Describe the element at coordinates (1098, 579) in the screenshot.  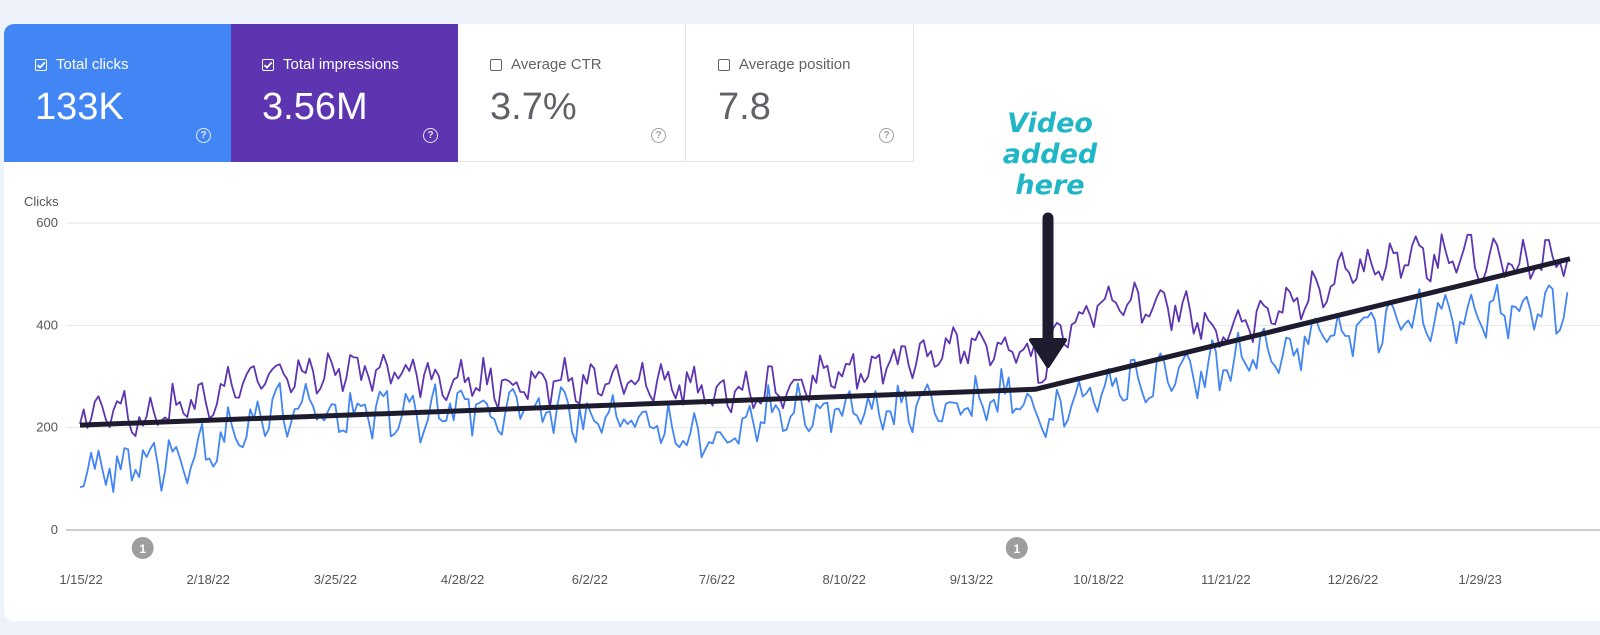
I see `x-tick-label: 10/18/22` at that location.